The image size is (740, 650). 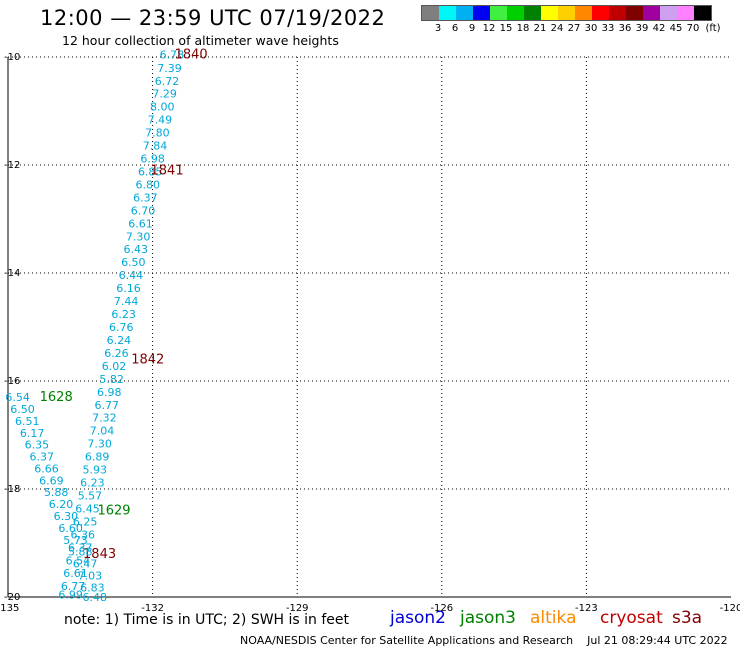 I want to click on swh-value-jason3: 6.17, so click(x=32, y=433).